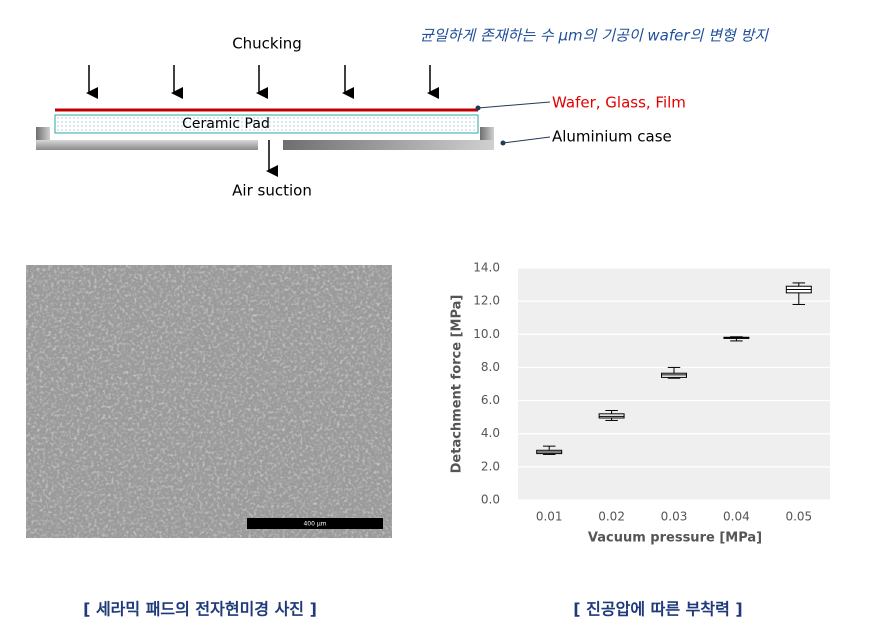 This screenshot has height=643, width=896. Describe the element at coordinates (619, 103) in the screenshot. I see `wafer-label: Wafer, Glass, Film` at that location.